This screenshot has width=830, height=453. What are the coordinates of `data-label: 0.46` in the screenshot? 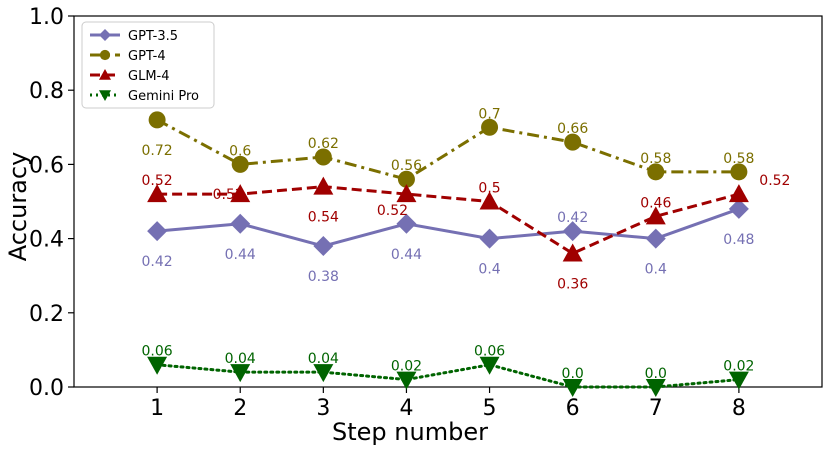 It's located at (655, 203).